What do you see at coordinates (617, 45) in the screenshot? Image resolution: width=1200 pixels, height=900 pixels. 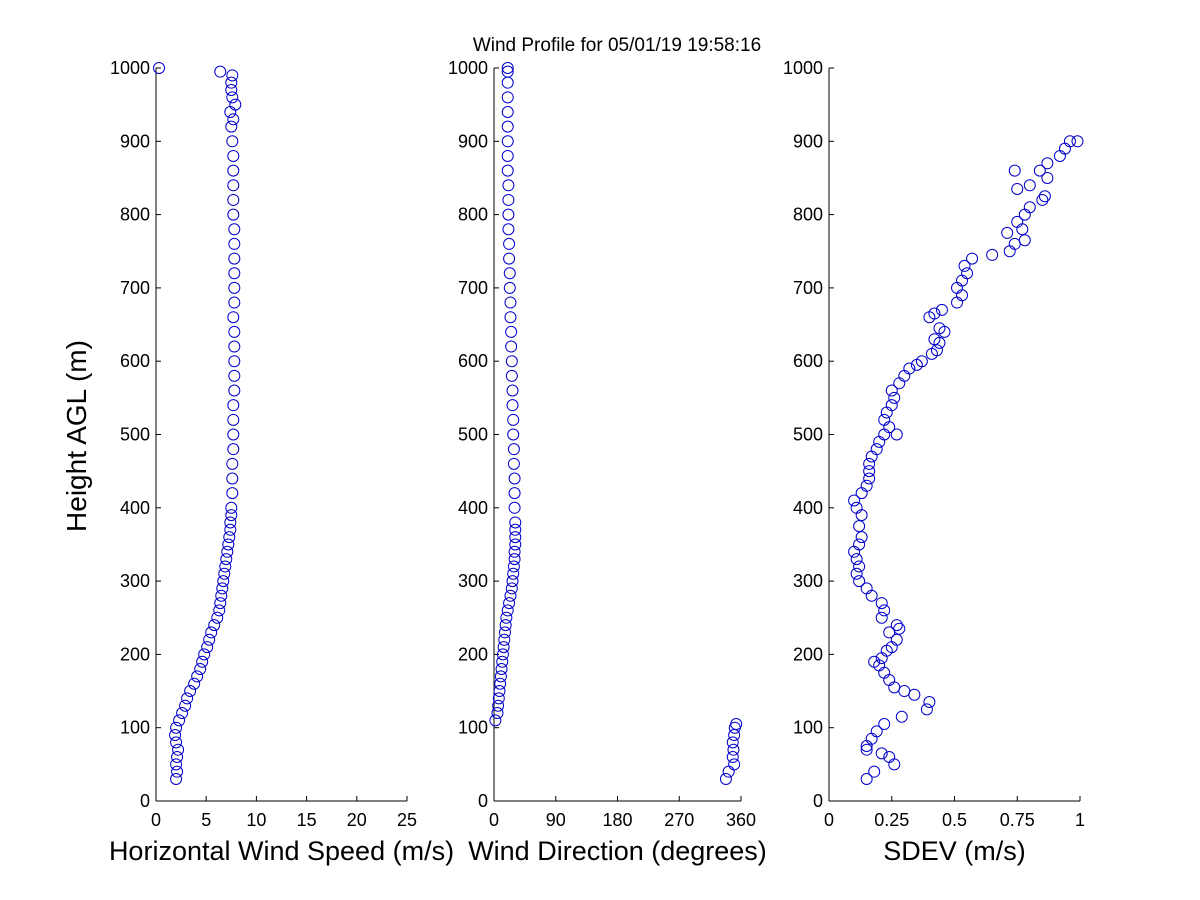 I see `chart-title: Wind Profile for 05/01/19 19:58:16` at bounding box center [617, 45].